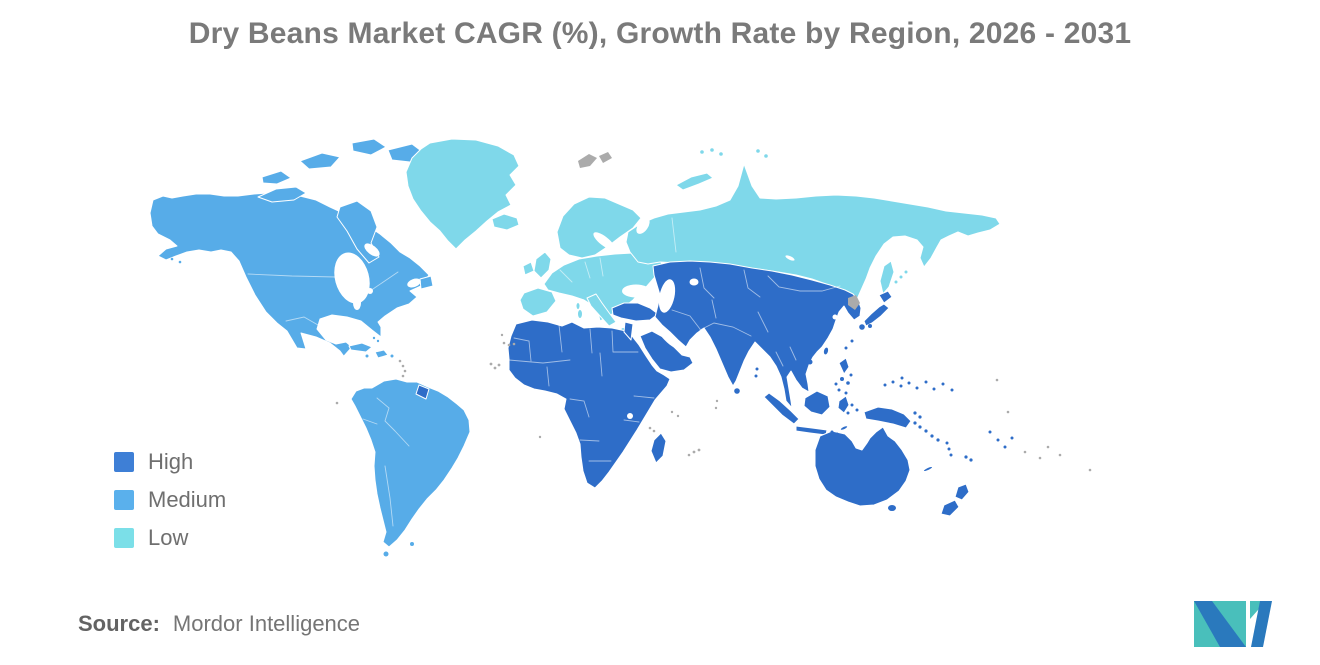  What do you see at coordinates (756, 317) in the screenshot?
I see `borders-asia` at bounding box center [756, 317].